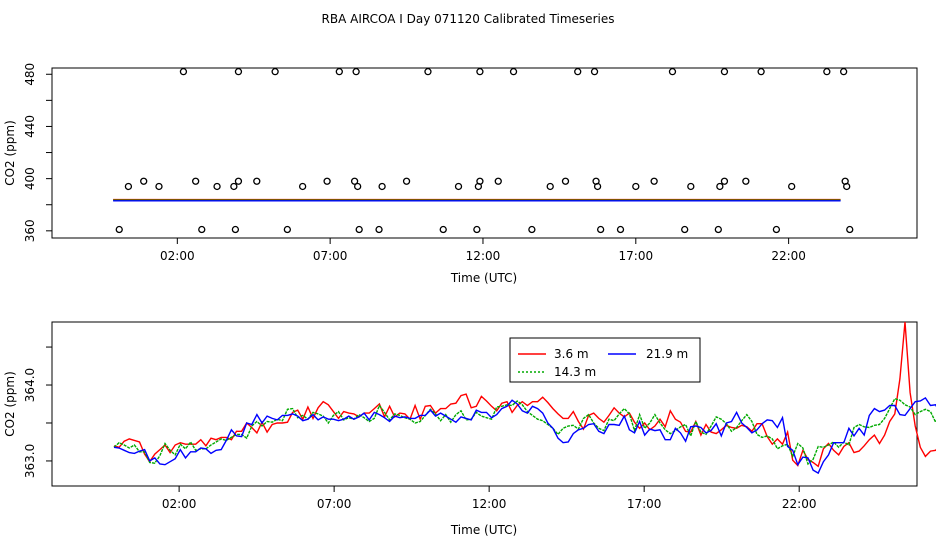  What do you see at coordinates (30, 178) in the screenshot?
I see `panel1-y-tick-label: 400` at bounding box center [30, 178].